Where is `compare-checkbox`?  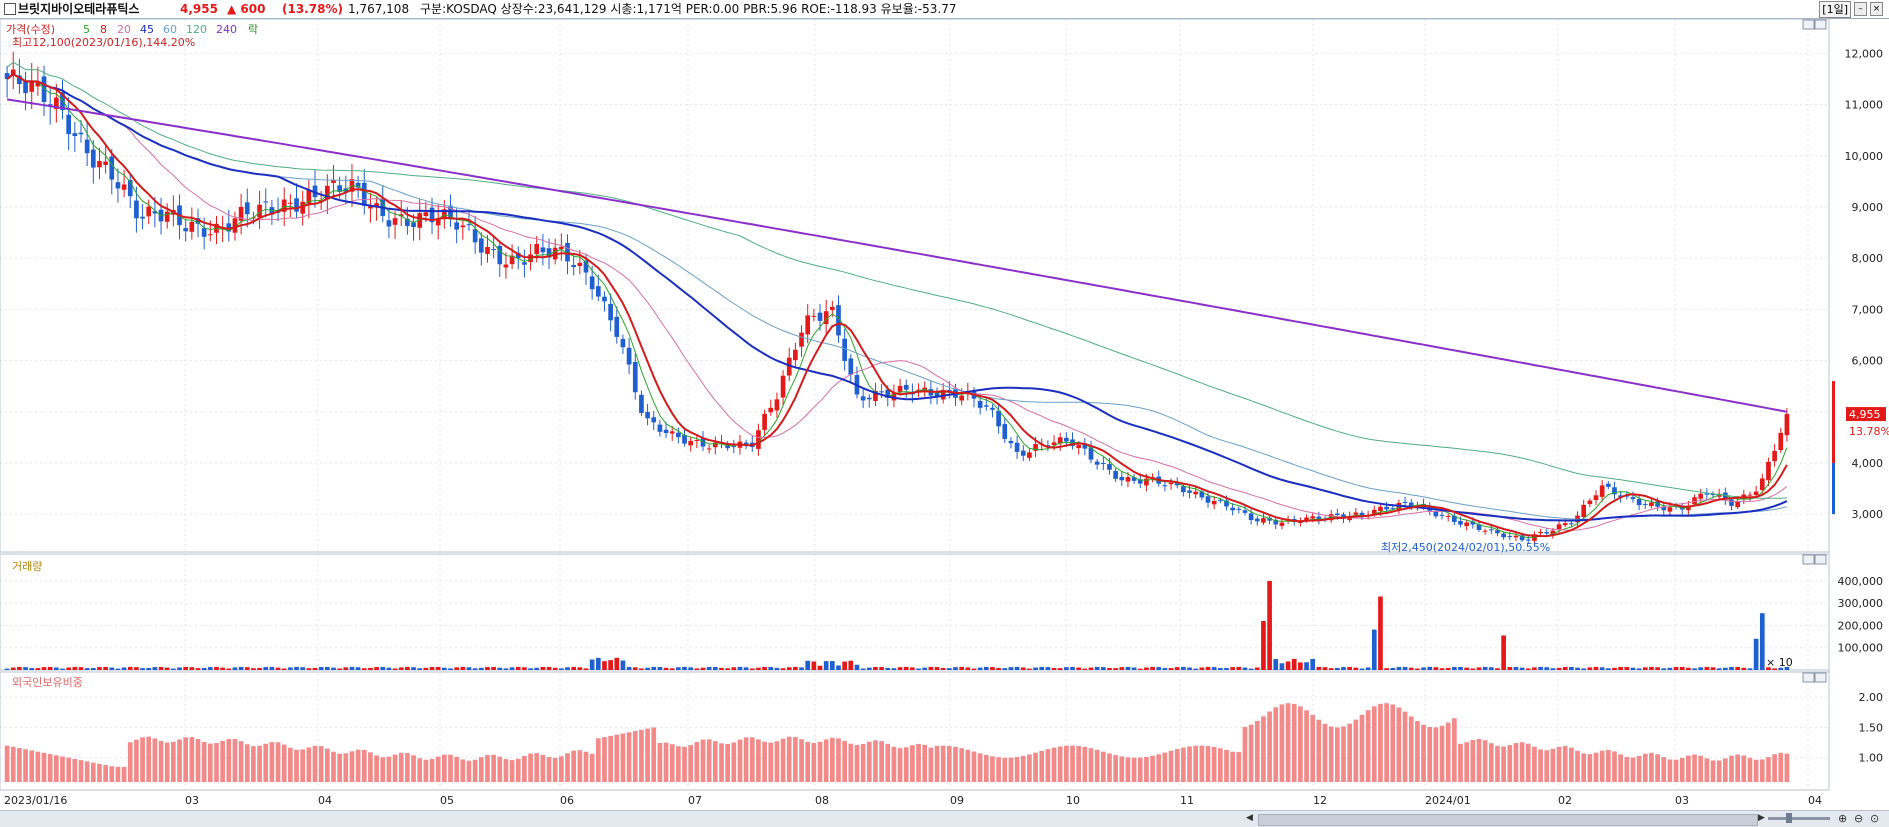 compare-checkbox is located at coordinates (10, 9).